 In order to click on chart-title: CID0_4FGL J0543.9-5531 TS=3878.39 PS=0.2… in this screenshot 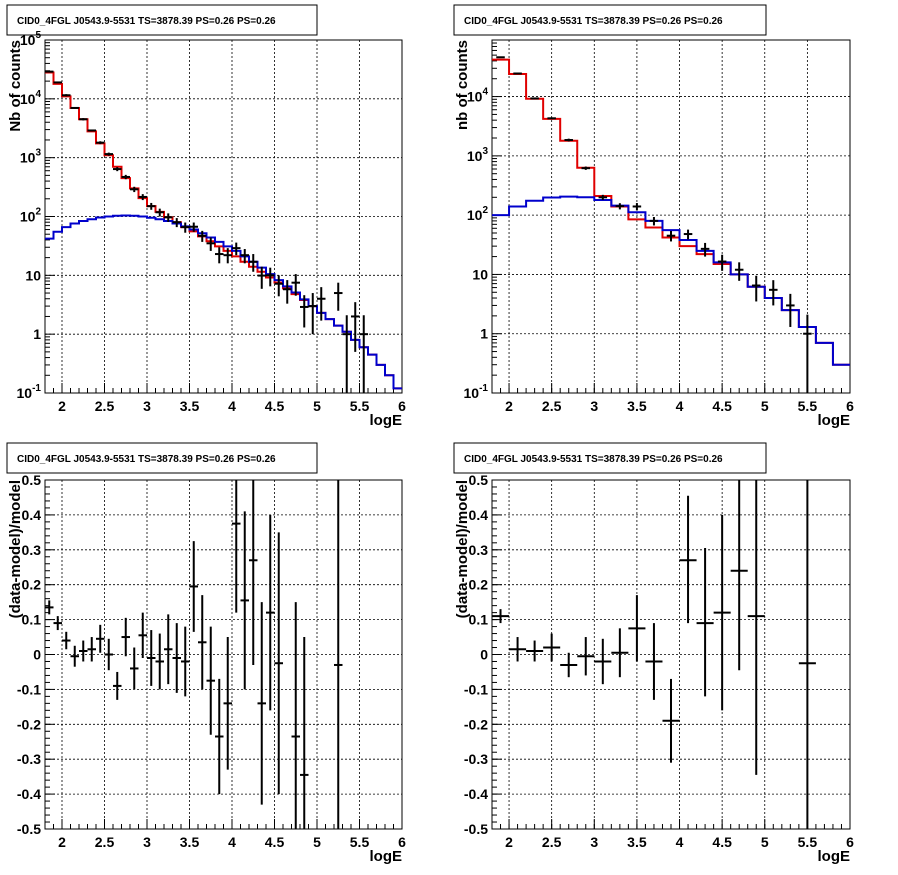, I will do `click(593, 21)`.